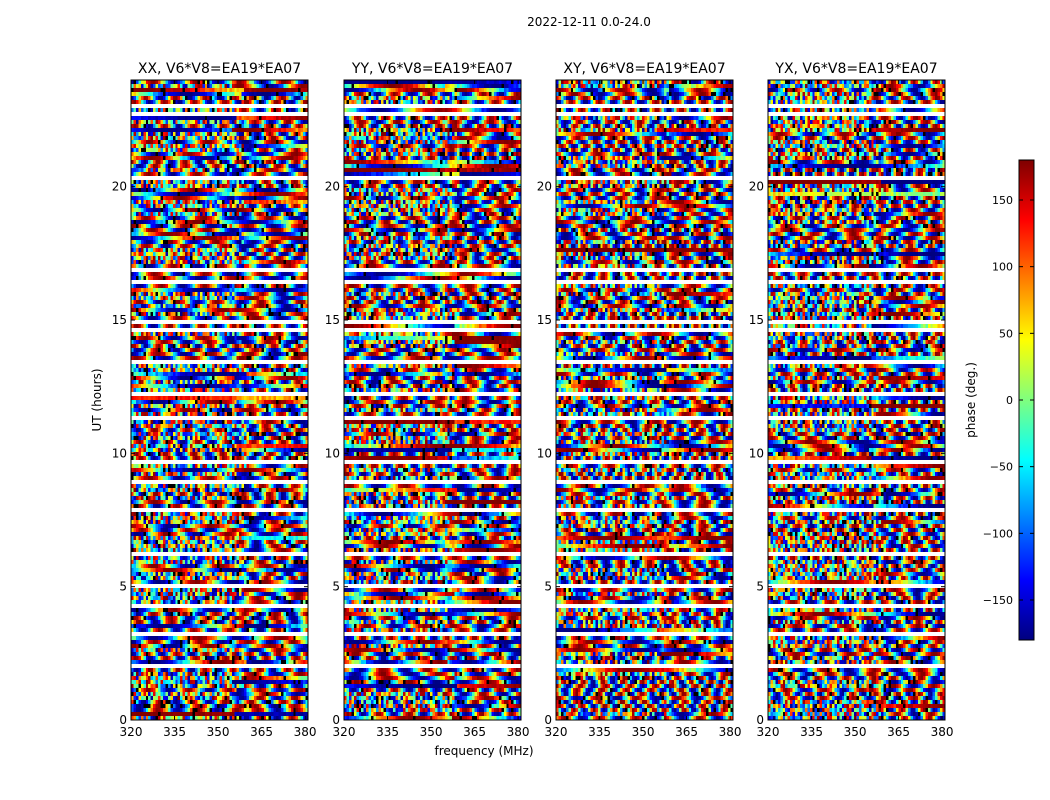 The image size is (1050, 800). I want to click on colorbar-tick-label: 50, so click(1006, 333).